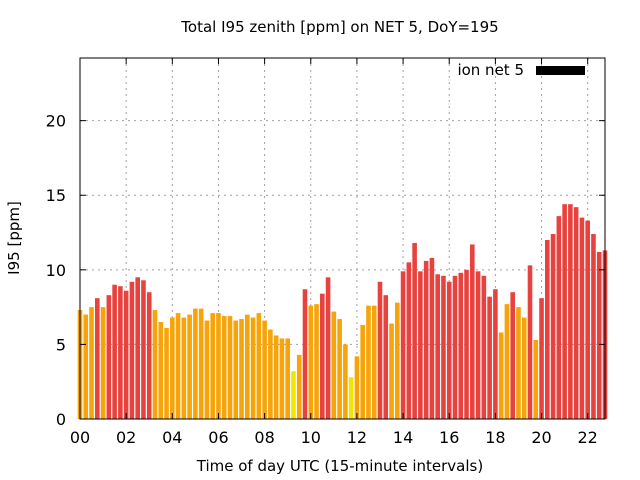  Describe the element at coordinates (172, 437) in the screenshot. I see `x-tick-label: 04` at that location.